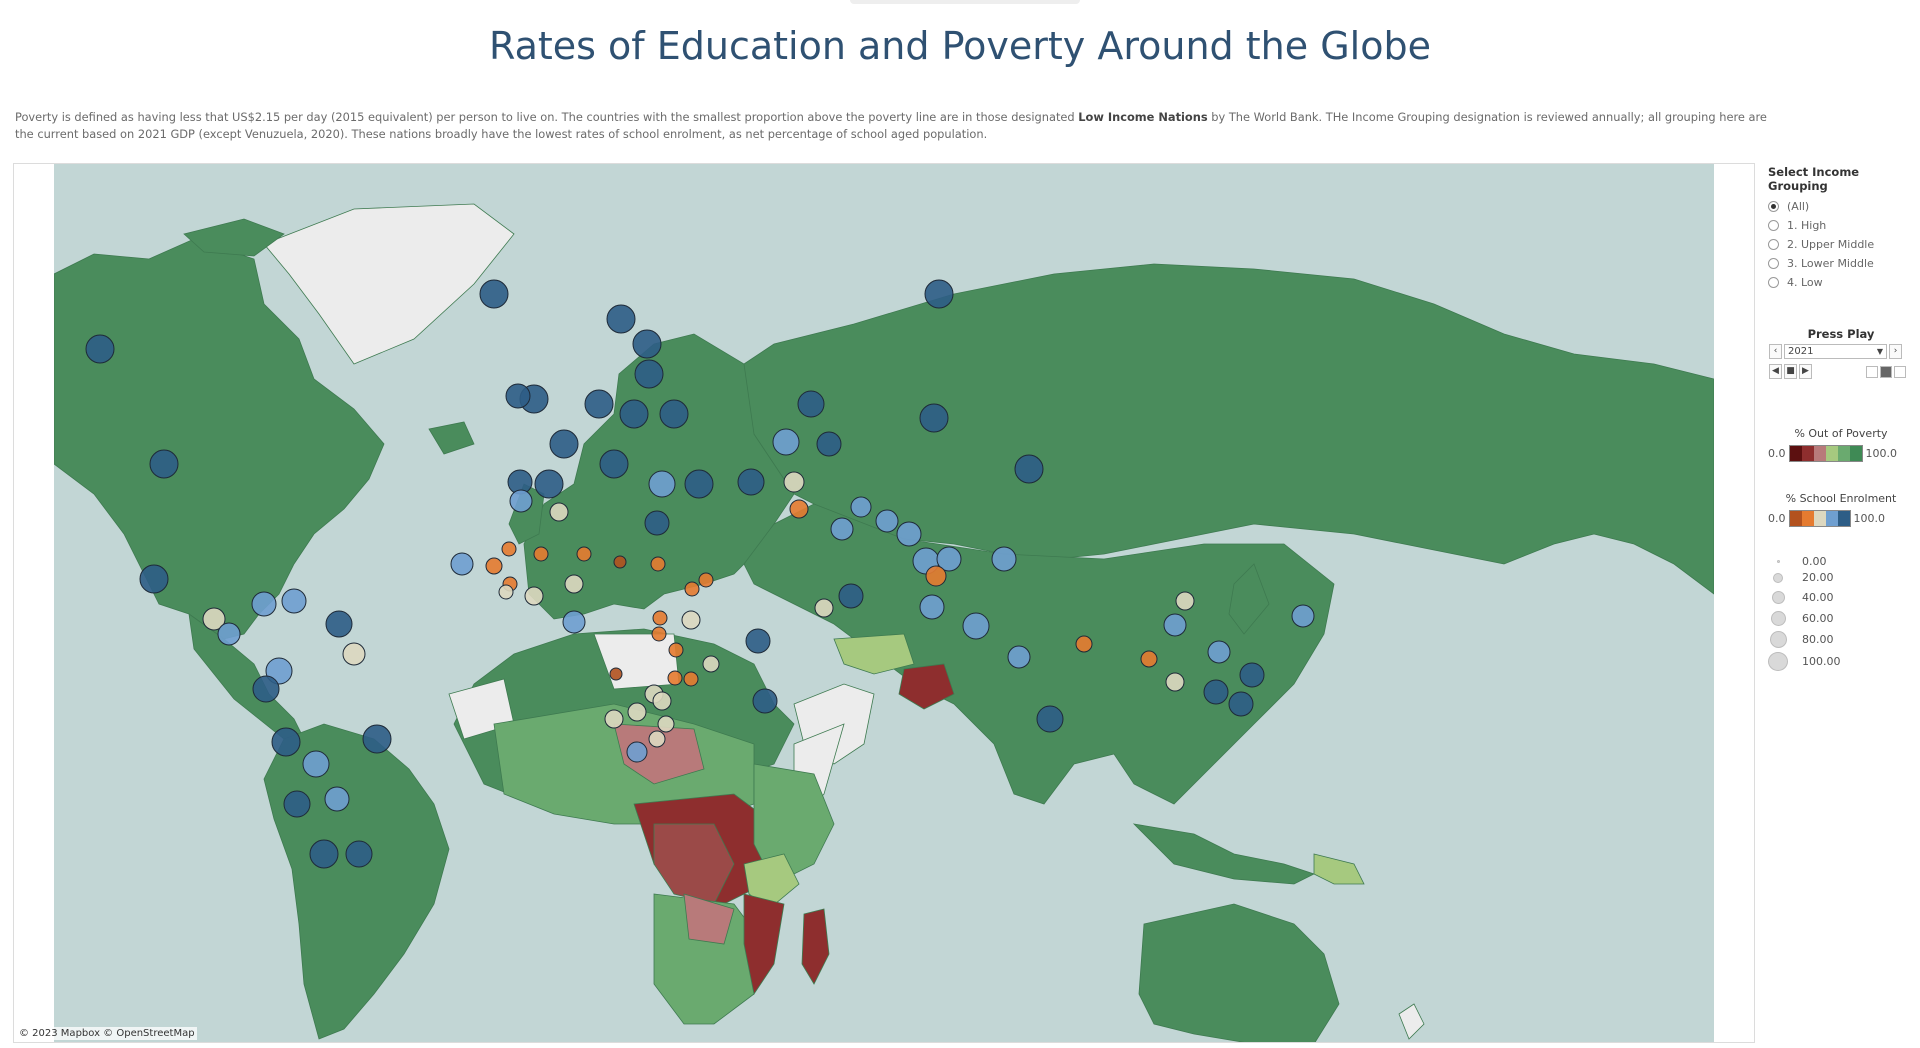 The width and height of the screenshot is (1920, 1048). Describe the element at coordinates (771, 881) in the screenshot. I see `horn-light` at that location.